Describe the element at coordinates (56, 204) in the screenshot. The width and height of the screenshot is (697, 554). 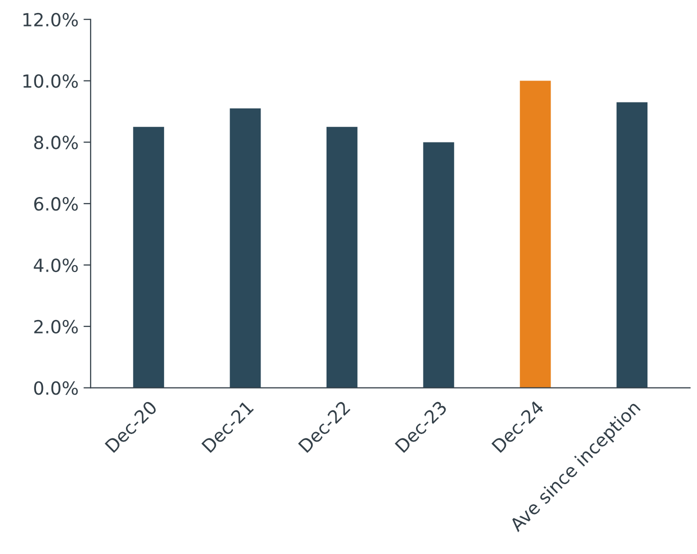
I see `y-tick-label: 6.0%` at that location.